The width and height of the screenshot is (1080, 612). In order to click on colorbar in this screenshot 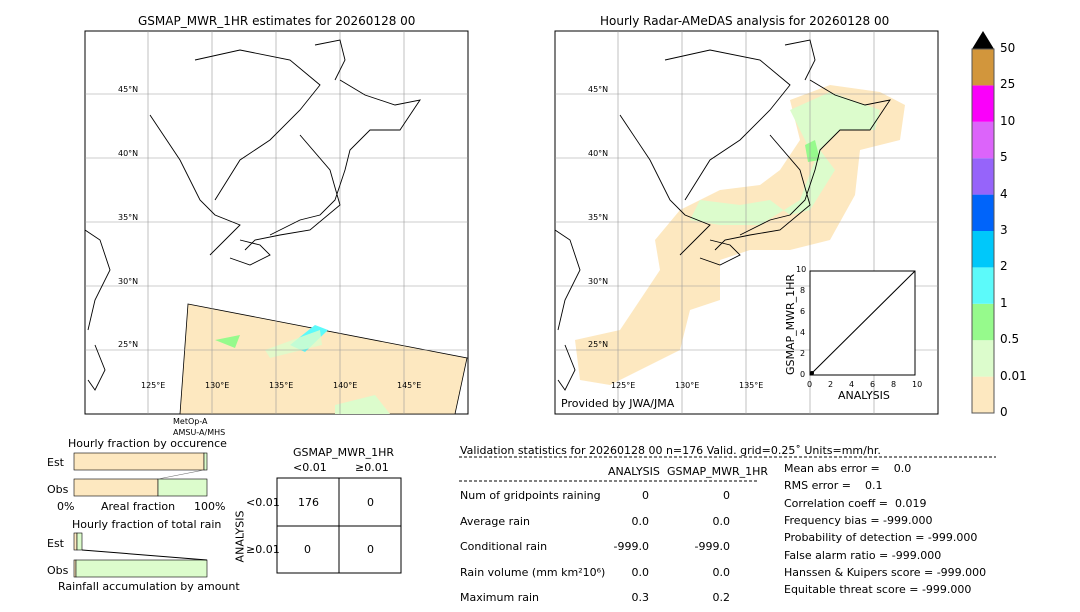, I will do `click(983, 222)`.